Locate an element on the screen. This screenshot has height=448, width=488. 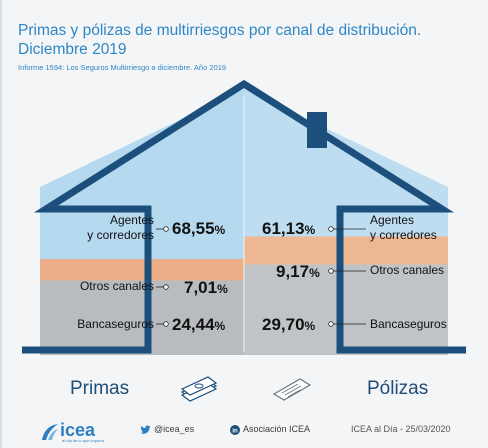
label-agentes-left: Agentes y corredores is located at coordinates (116, 228).